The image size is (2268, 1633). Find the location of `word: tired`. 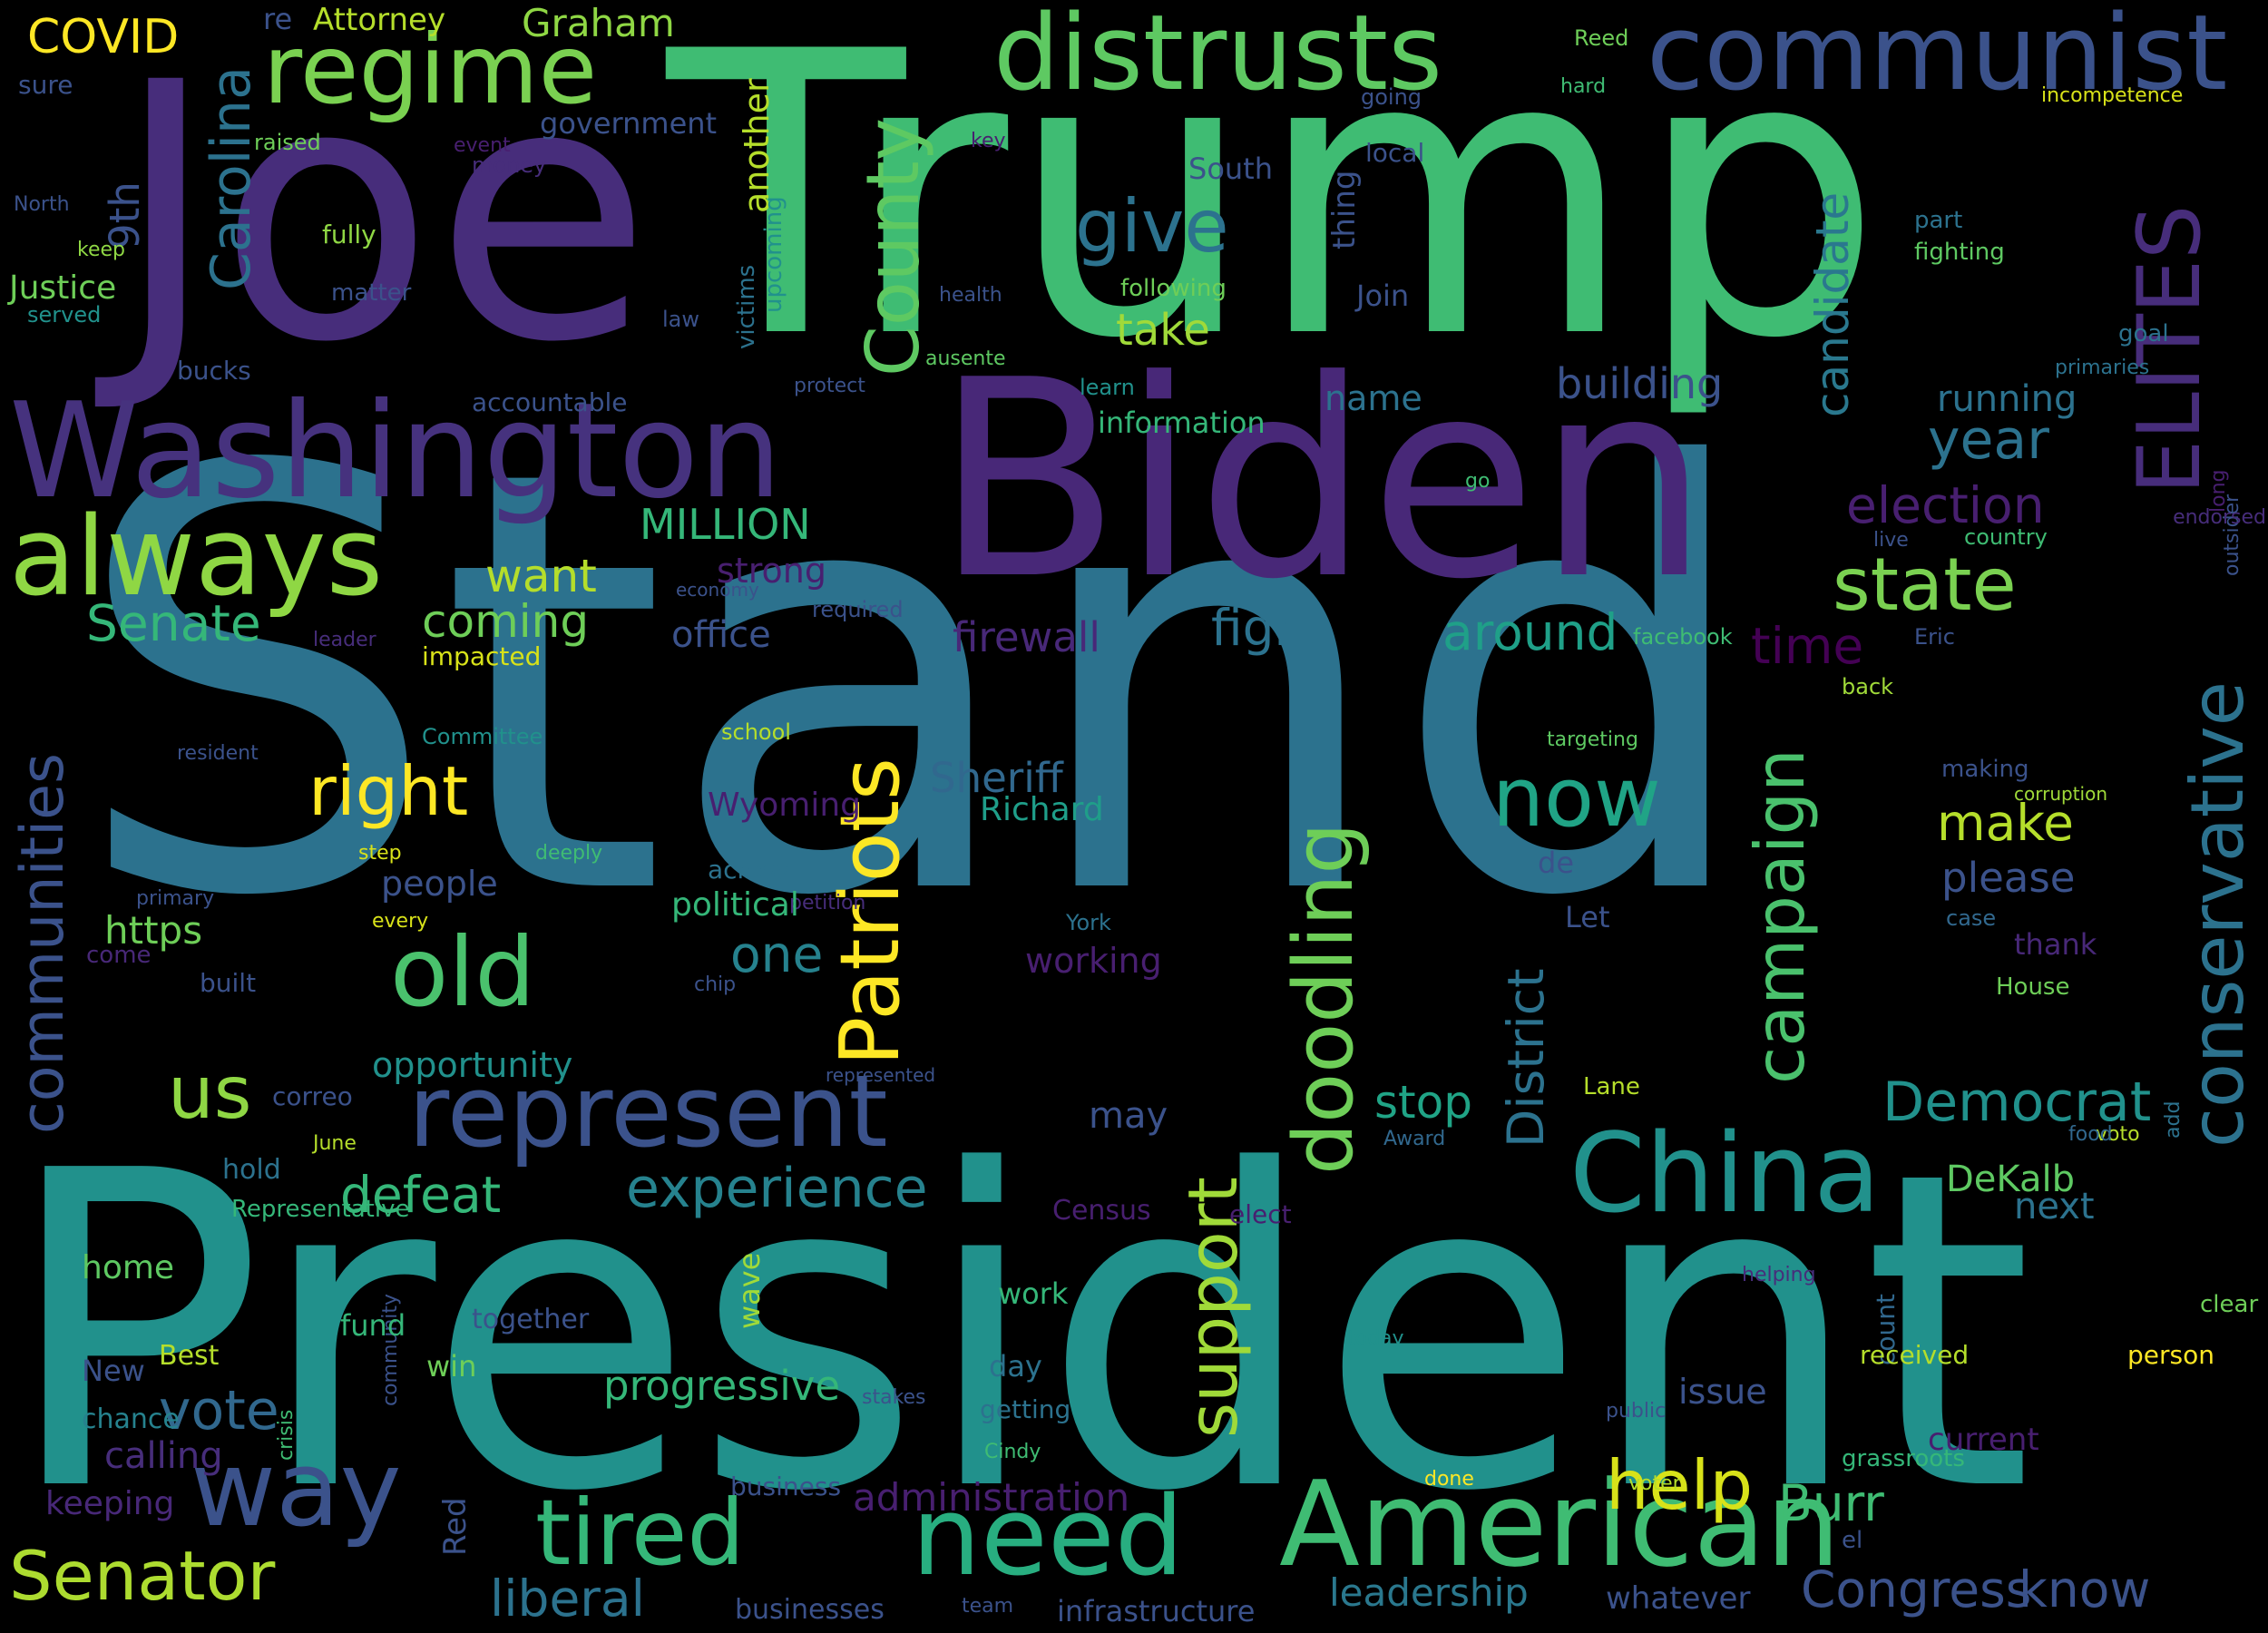

word: tired is located at coordinates (640, 1533).